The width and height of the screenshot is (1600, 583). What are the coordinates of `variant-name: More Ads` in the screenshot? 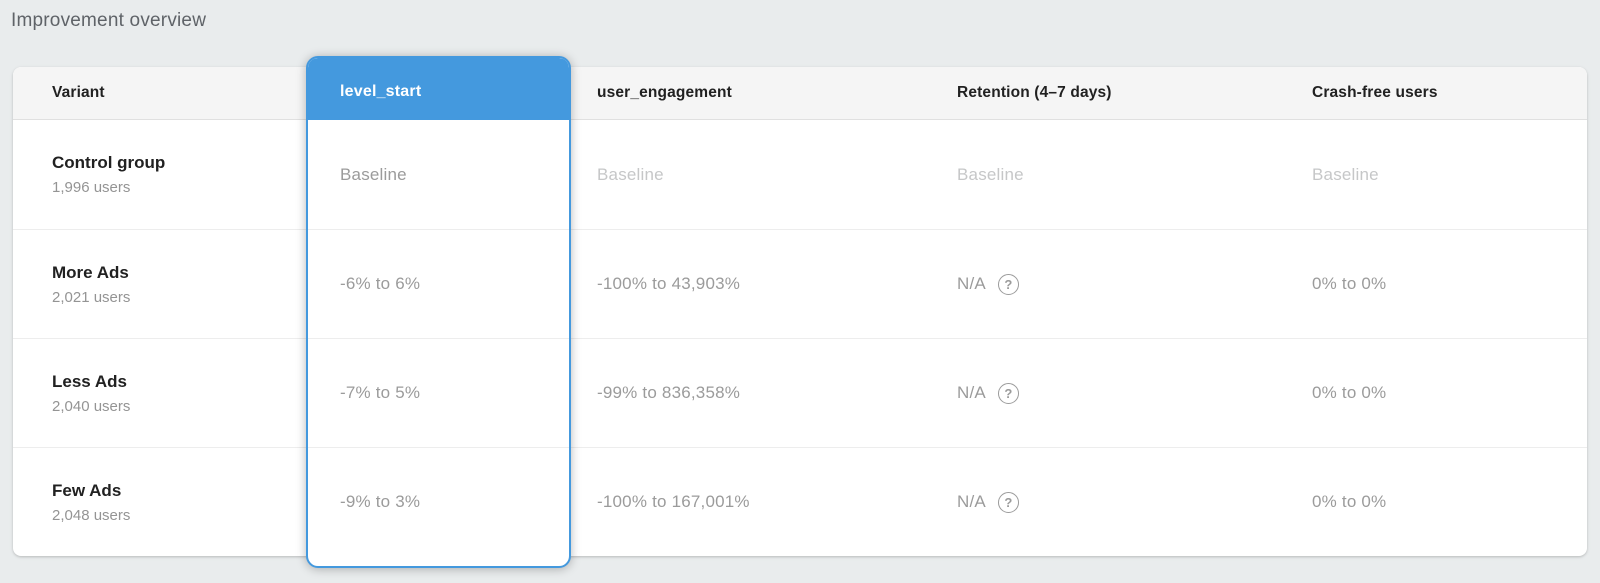 It's located at (90, 272).